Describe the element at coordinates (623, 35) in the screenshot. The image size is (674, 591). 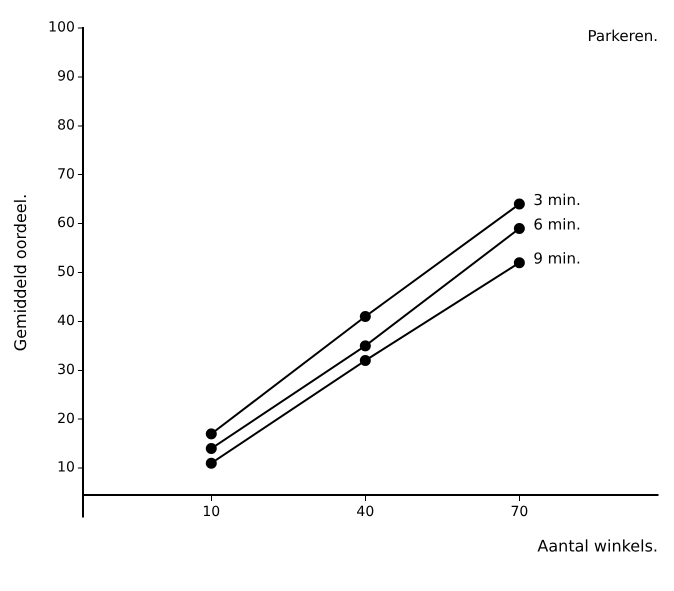
I see `chart-title: Parkeren.` at that location.